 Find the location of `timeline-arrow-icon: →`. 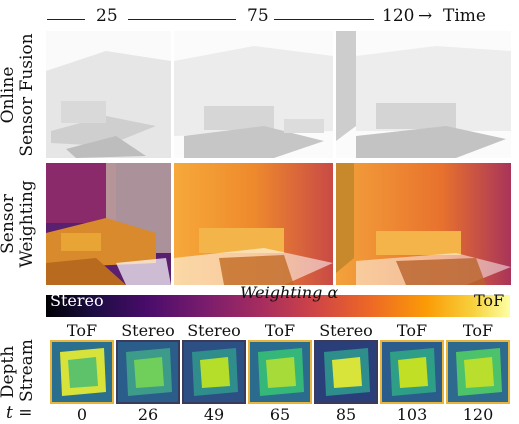

timeline-arrow-icon: → is located at coordinates (425, 16).